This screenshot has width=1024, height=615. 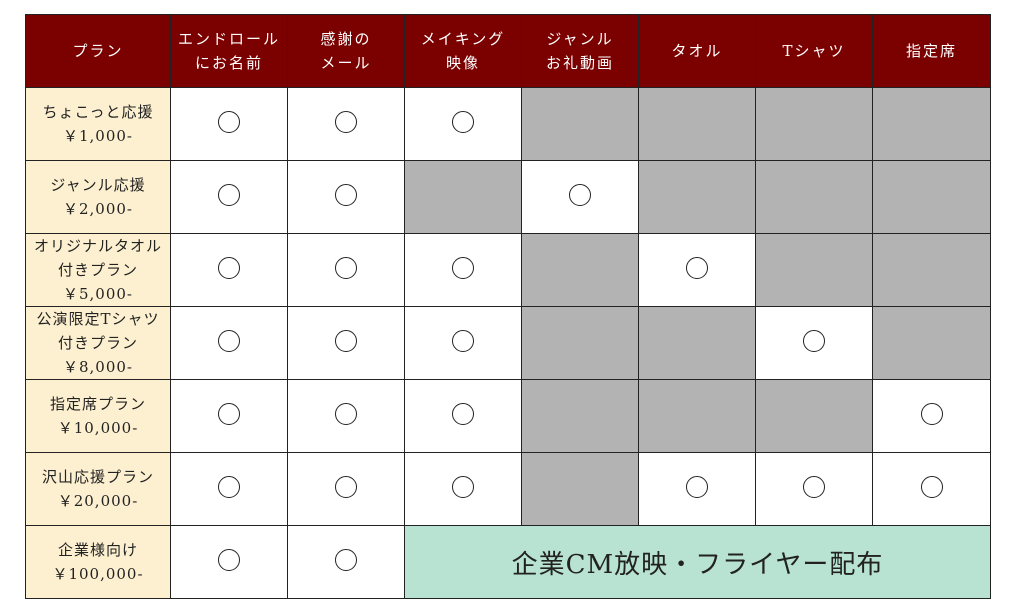 I want to click on header-text: メール, so click(x=346, y=63).